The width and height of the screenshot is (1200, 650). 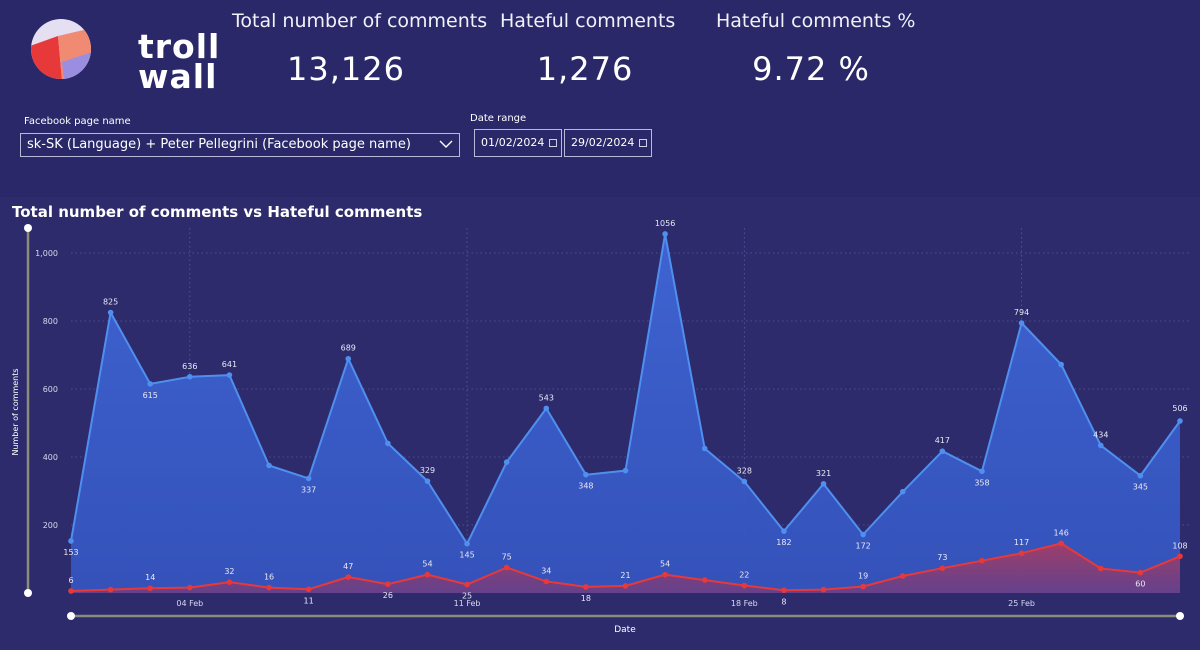 What do you see at coordinates (625, 575) in the screenshot?
I see `hateful-comments-data-label: 21` at bounding box center [625, 575].